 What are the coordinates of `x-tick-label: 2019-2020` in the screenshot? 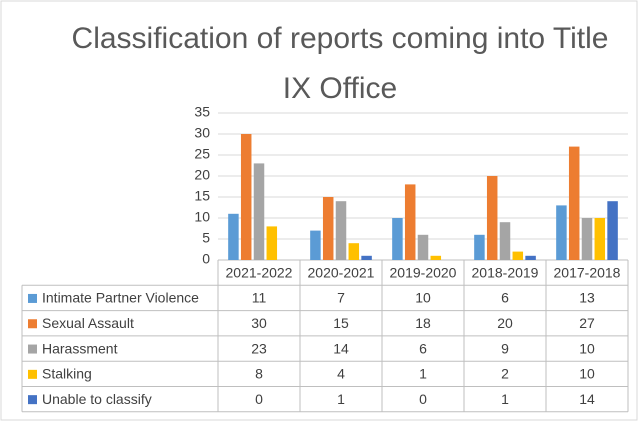 It's located at (423, 272).